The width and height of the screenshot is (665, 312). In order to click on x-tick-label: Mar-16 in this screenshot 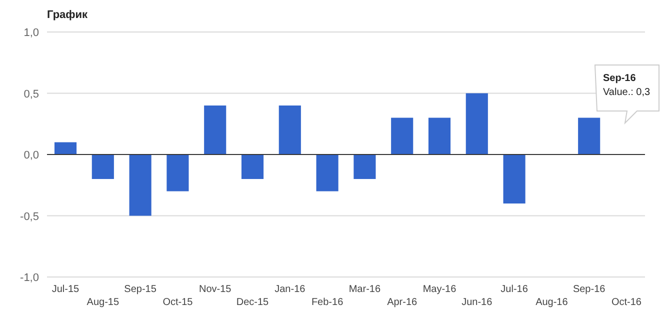, I will do `click(364, 289)`.